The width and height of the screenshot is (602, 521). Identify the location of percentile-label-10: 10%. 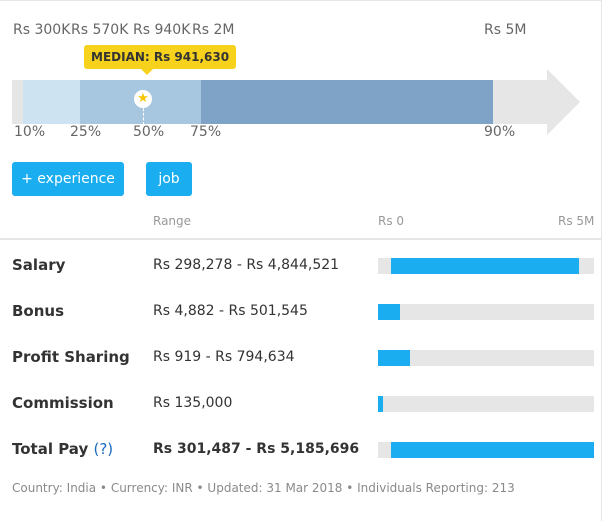
(30, 132).